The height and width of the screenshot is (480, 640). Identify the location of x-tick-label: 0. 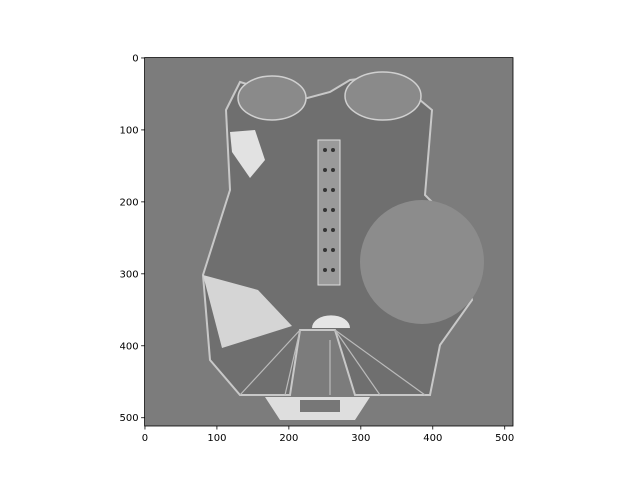
(145, 438).